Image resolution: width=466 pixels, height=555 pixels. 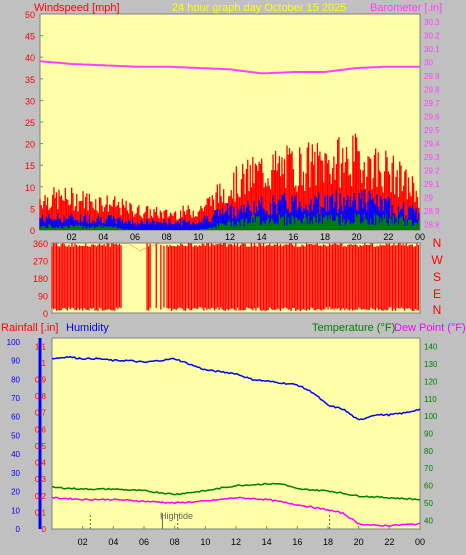 What do you see at coordinates (236, 542) in the screenshot?
I see `climate-x-tick: 12` at bounding box center [236, 542].